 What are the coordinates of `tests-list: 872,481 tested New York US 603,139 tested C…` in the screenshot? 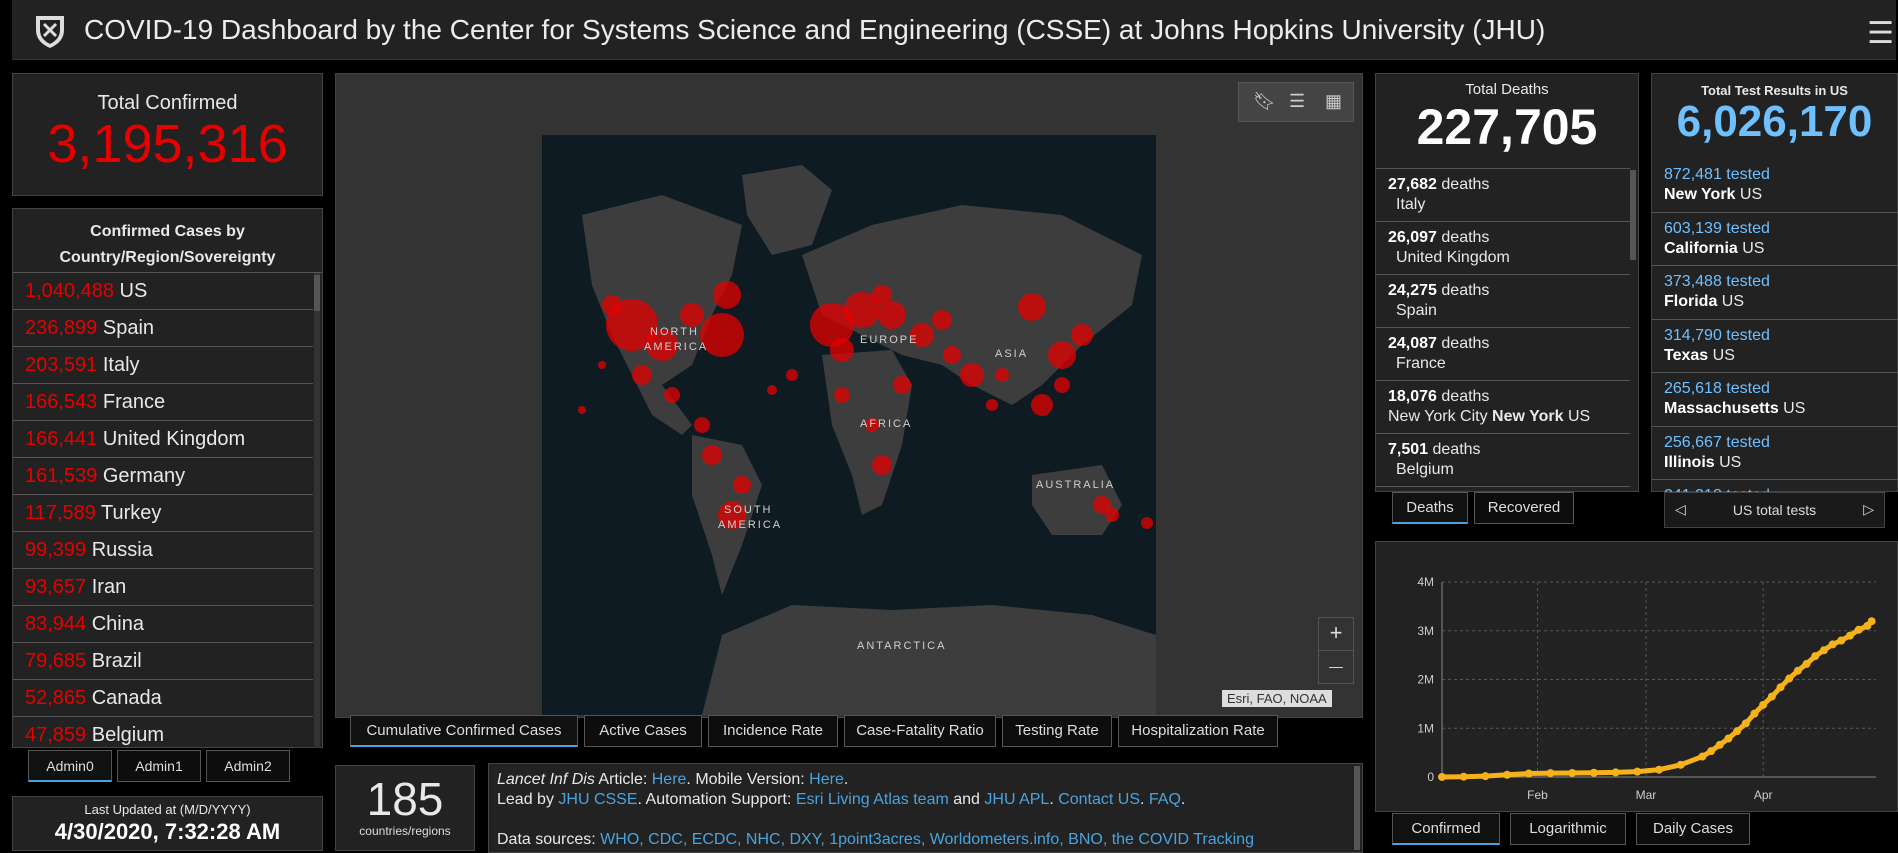 It's located at (1775, 325).